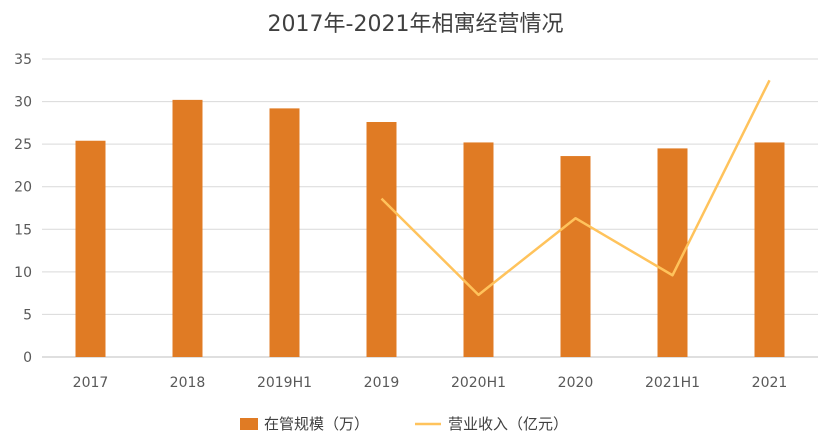  What do you see at coordinates (770, 383) in the screenshot?
I see `x-tick-label: 2021` at bounding box center [770, 383].